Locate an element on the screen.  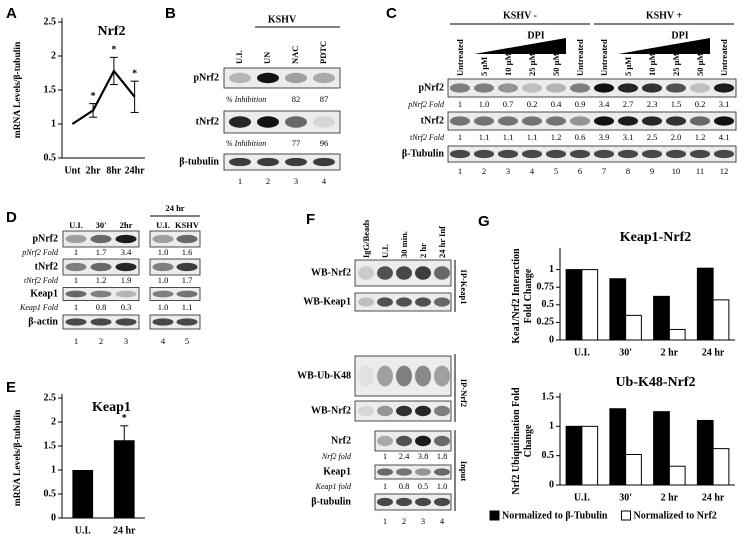
quant-value: 1 is located at coordinates (76, 307).